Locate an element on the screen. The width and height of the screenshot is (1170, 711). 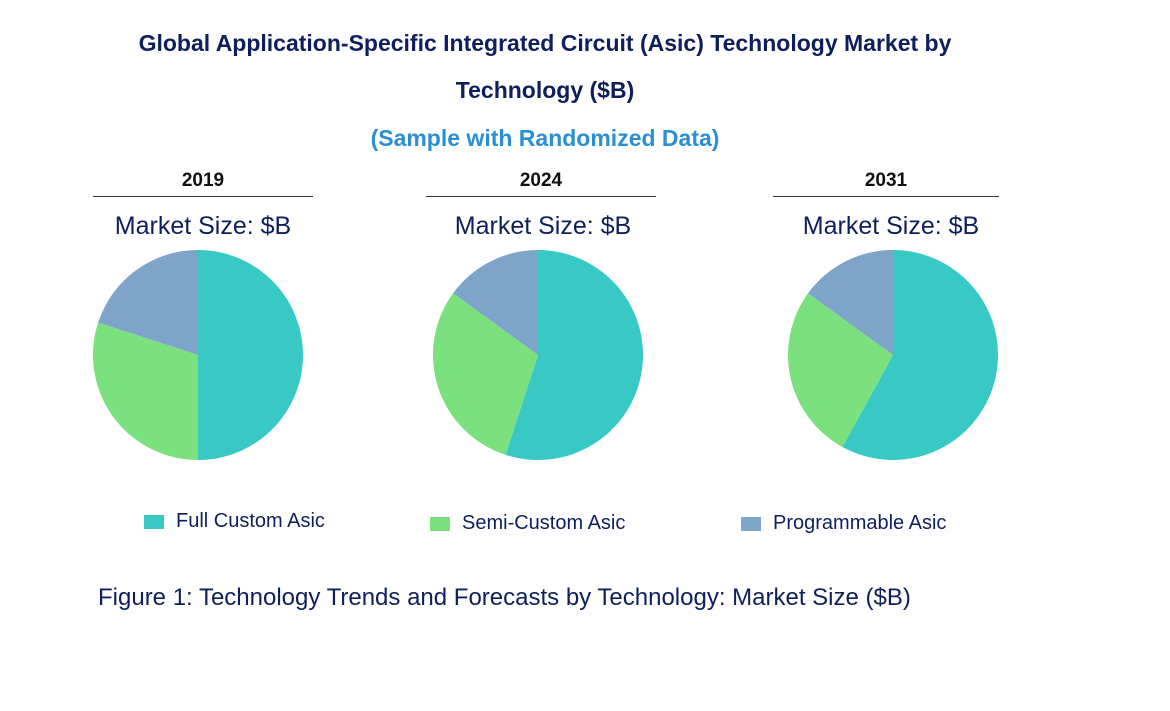
year-label-2024: 2024 is located at coordinates (541, 183).